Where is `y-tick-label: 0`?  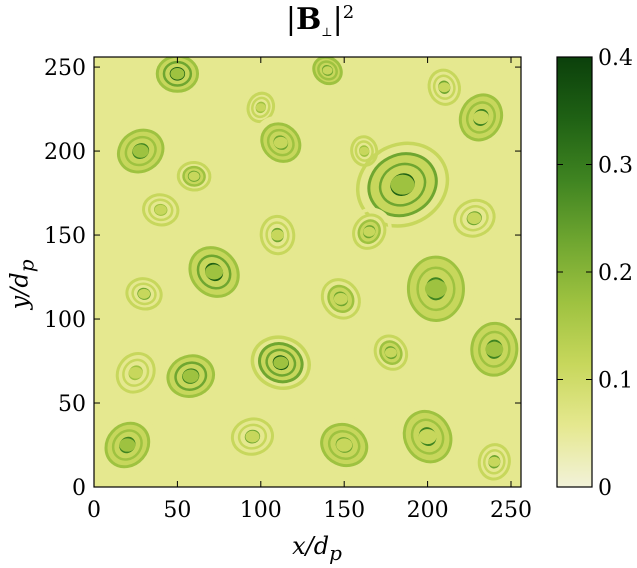
y-tick-label: 0 is located at coordinates (79, 488).